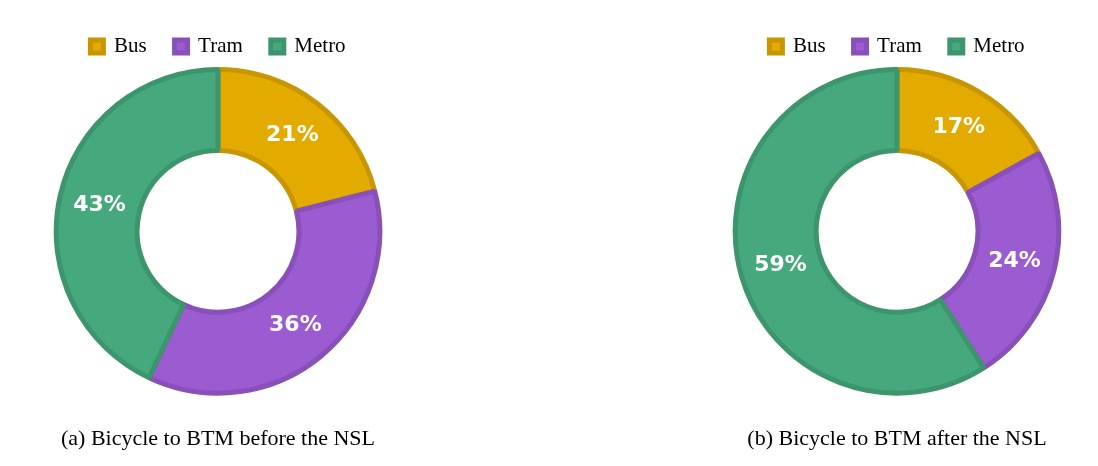 This screenshot has height=466, width=1098. I want to click on data-label: 17%, so click(959, 125).